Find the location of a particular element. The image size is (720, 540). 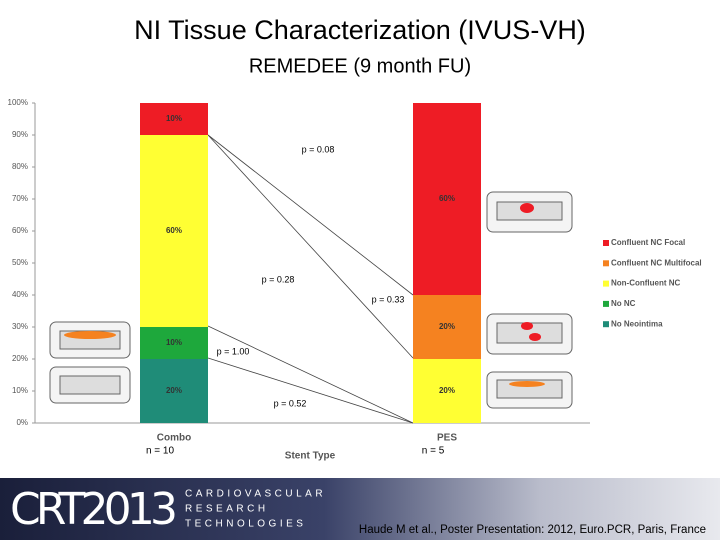

chart-title: NI Tissue Characterization (IVUS-VH) is located at coordinates (360, 30).